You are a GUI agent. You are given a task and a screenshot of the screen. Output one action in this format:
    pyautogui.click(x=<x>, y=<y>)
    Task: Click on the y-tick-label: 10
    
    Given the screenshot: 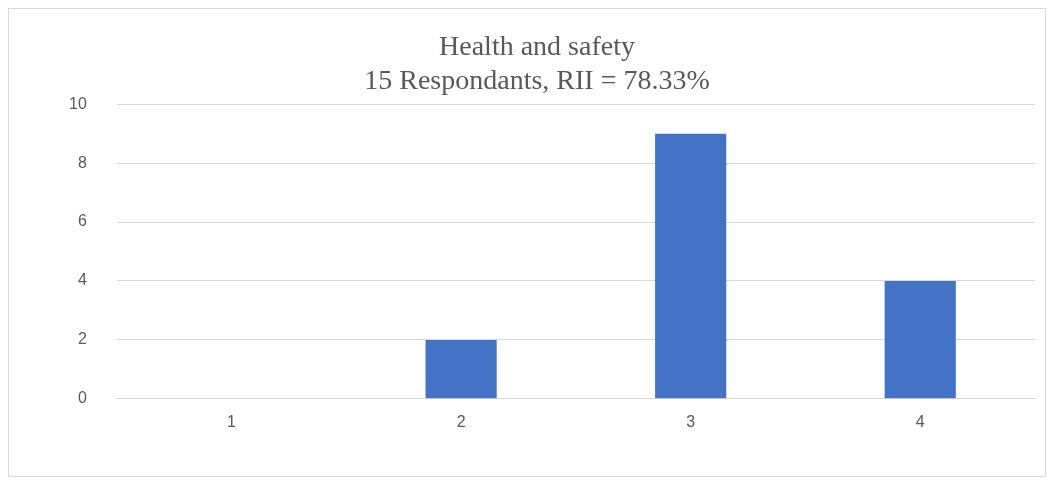 What is the action you would take?
    pyautogui.click(x=78, y=103)
    